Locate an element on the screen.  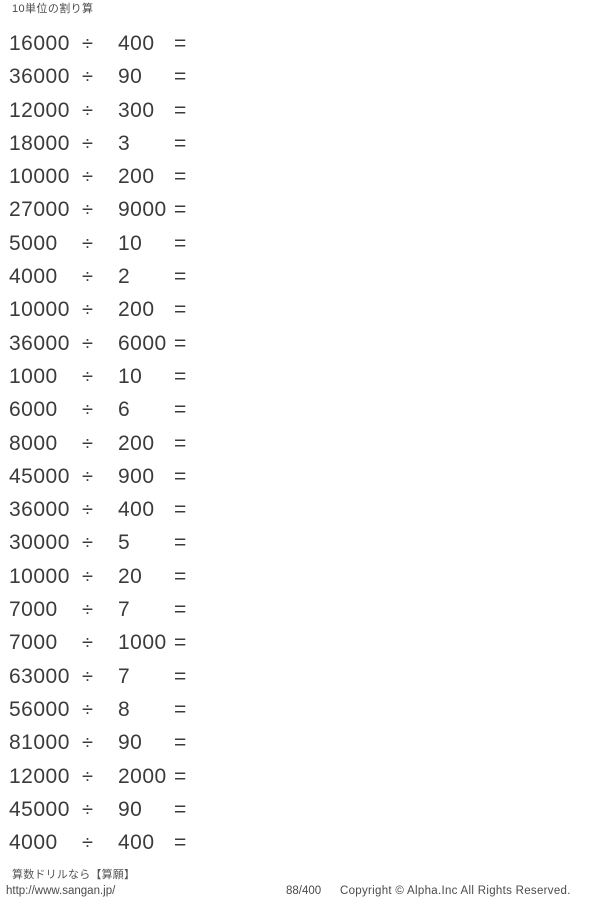
problem-row: 36000 ÷ 6000 = is located at coordinates (300, 345).